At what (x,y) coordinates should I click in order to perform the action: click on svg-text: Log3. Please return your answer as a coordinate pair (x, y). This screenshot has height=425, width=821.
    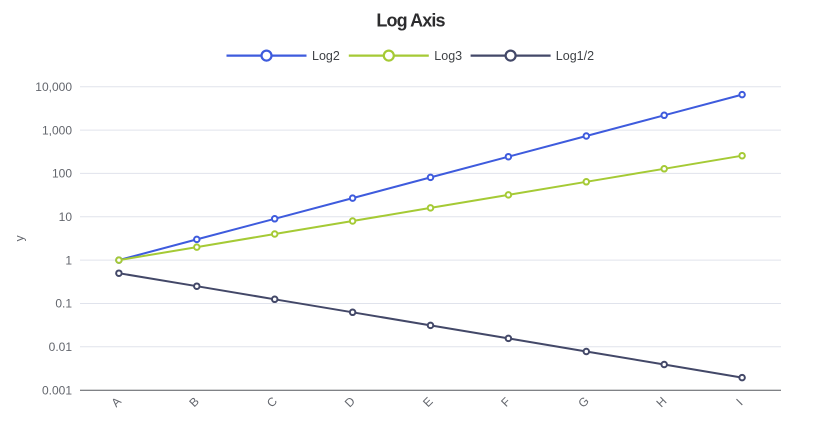
    Looking at the image, I should click on (448, 56).